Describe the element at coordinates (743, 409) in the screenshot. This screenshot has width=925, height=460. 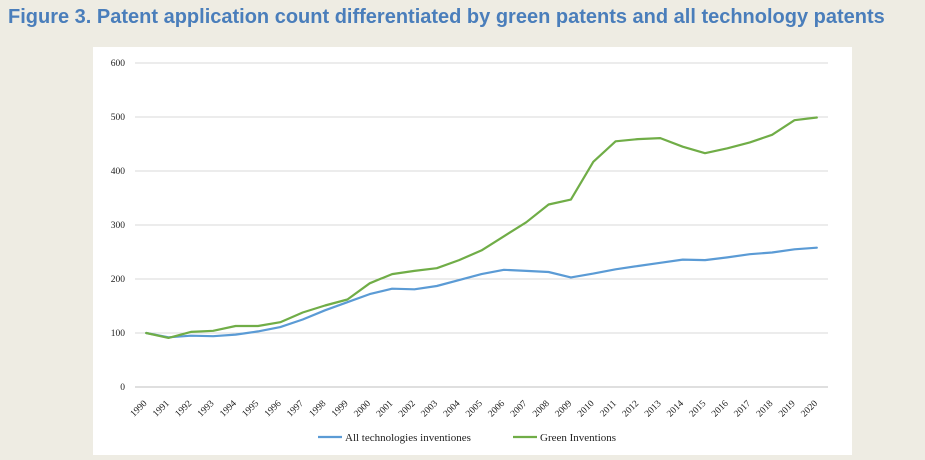
I see `x-tick-label: 2017` at that location.